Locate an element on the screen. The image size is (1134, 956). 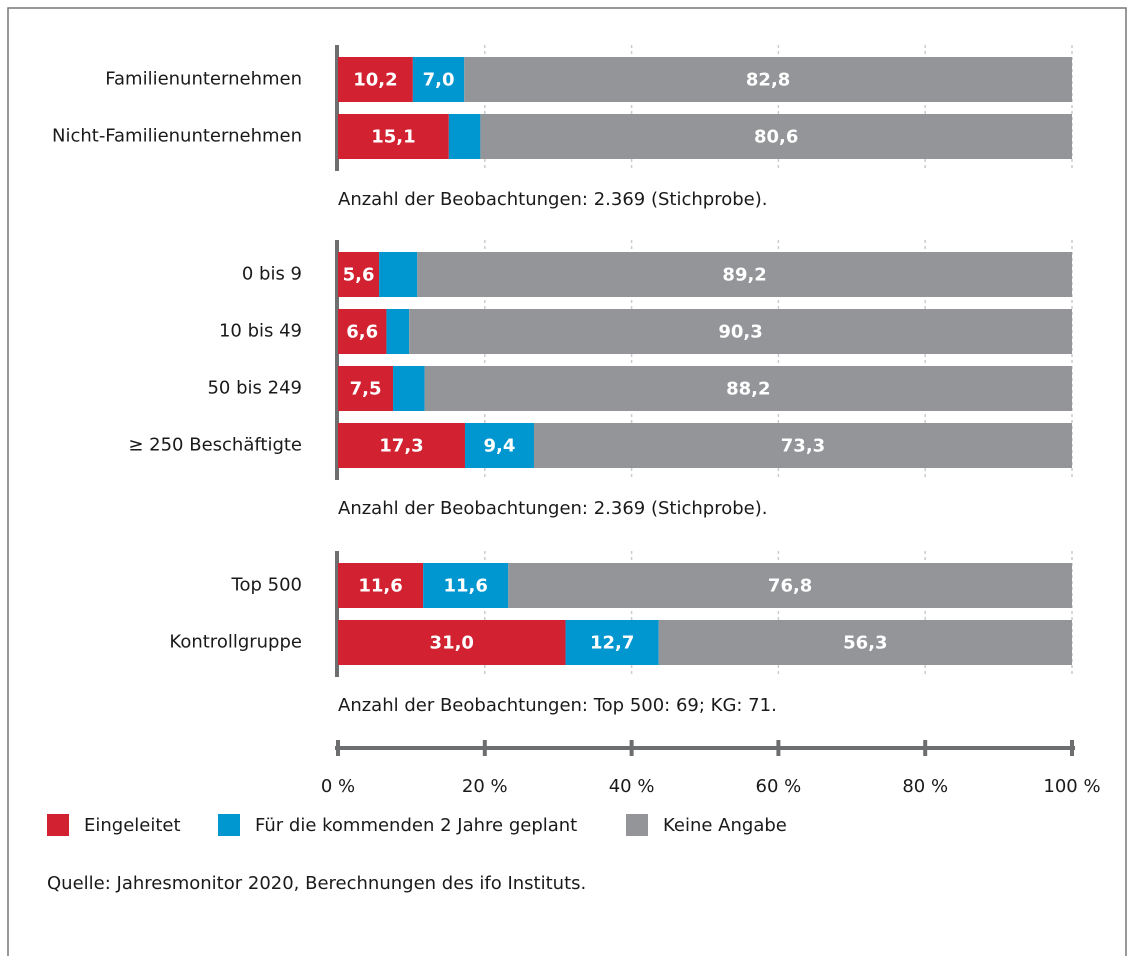
x-tick-label: 0 % is located at coordinates (338, 786).